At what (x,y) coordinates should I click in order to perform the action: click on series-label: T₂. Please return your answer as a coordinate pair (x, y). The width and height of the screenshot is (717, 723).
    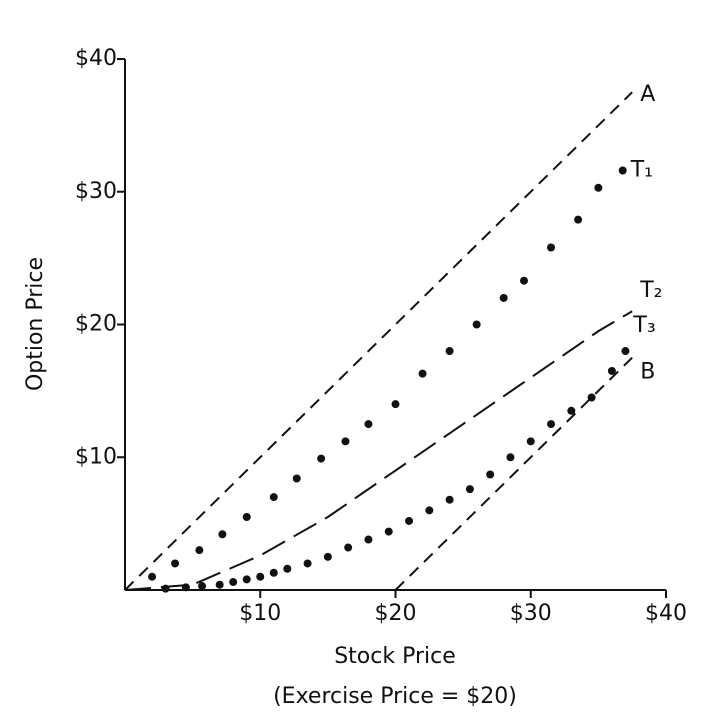
    Looking at the image, I should click on (650, 290).